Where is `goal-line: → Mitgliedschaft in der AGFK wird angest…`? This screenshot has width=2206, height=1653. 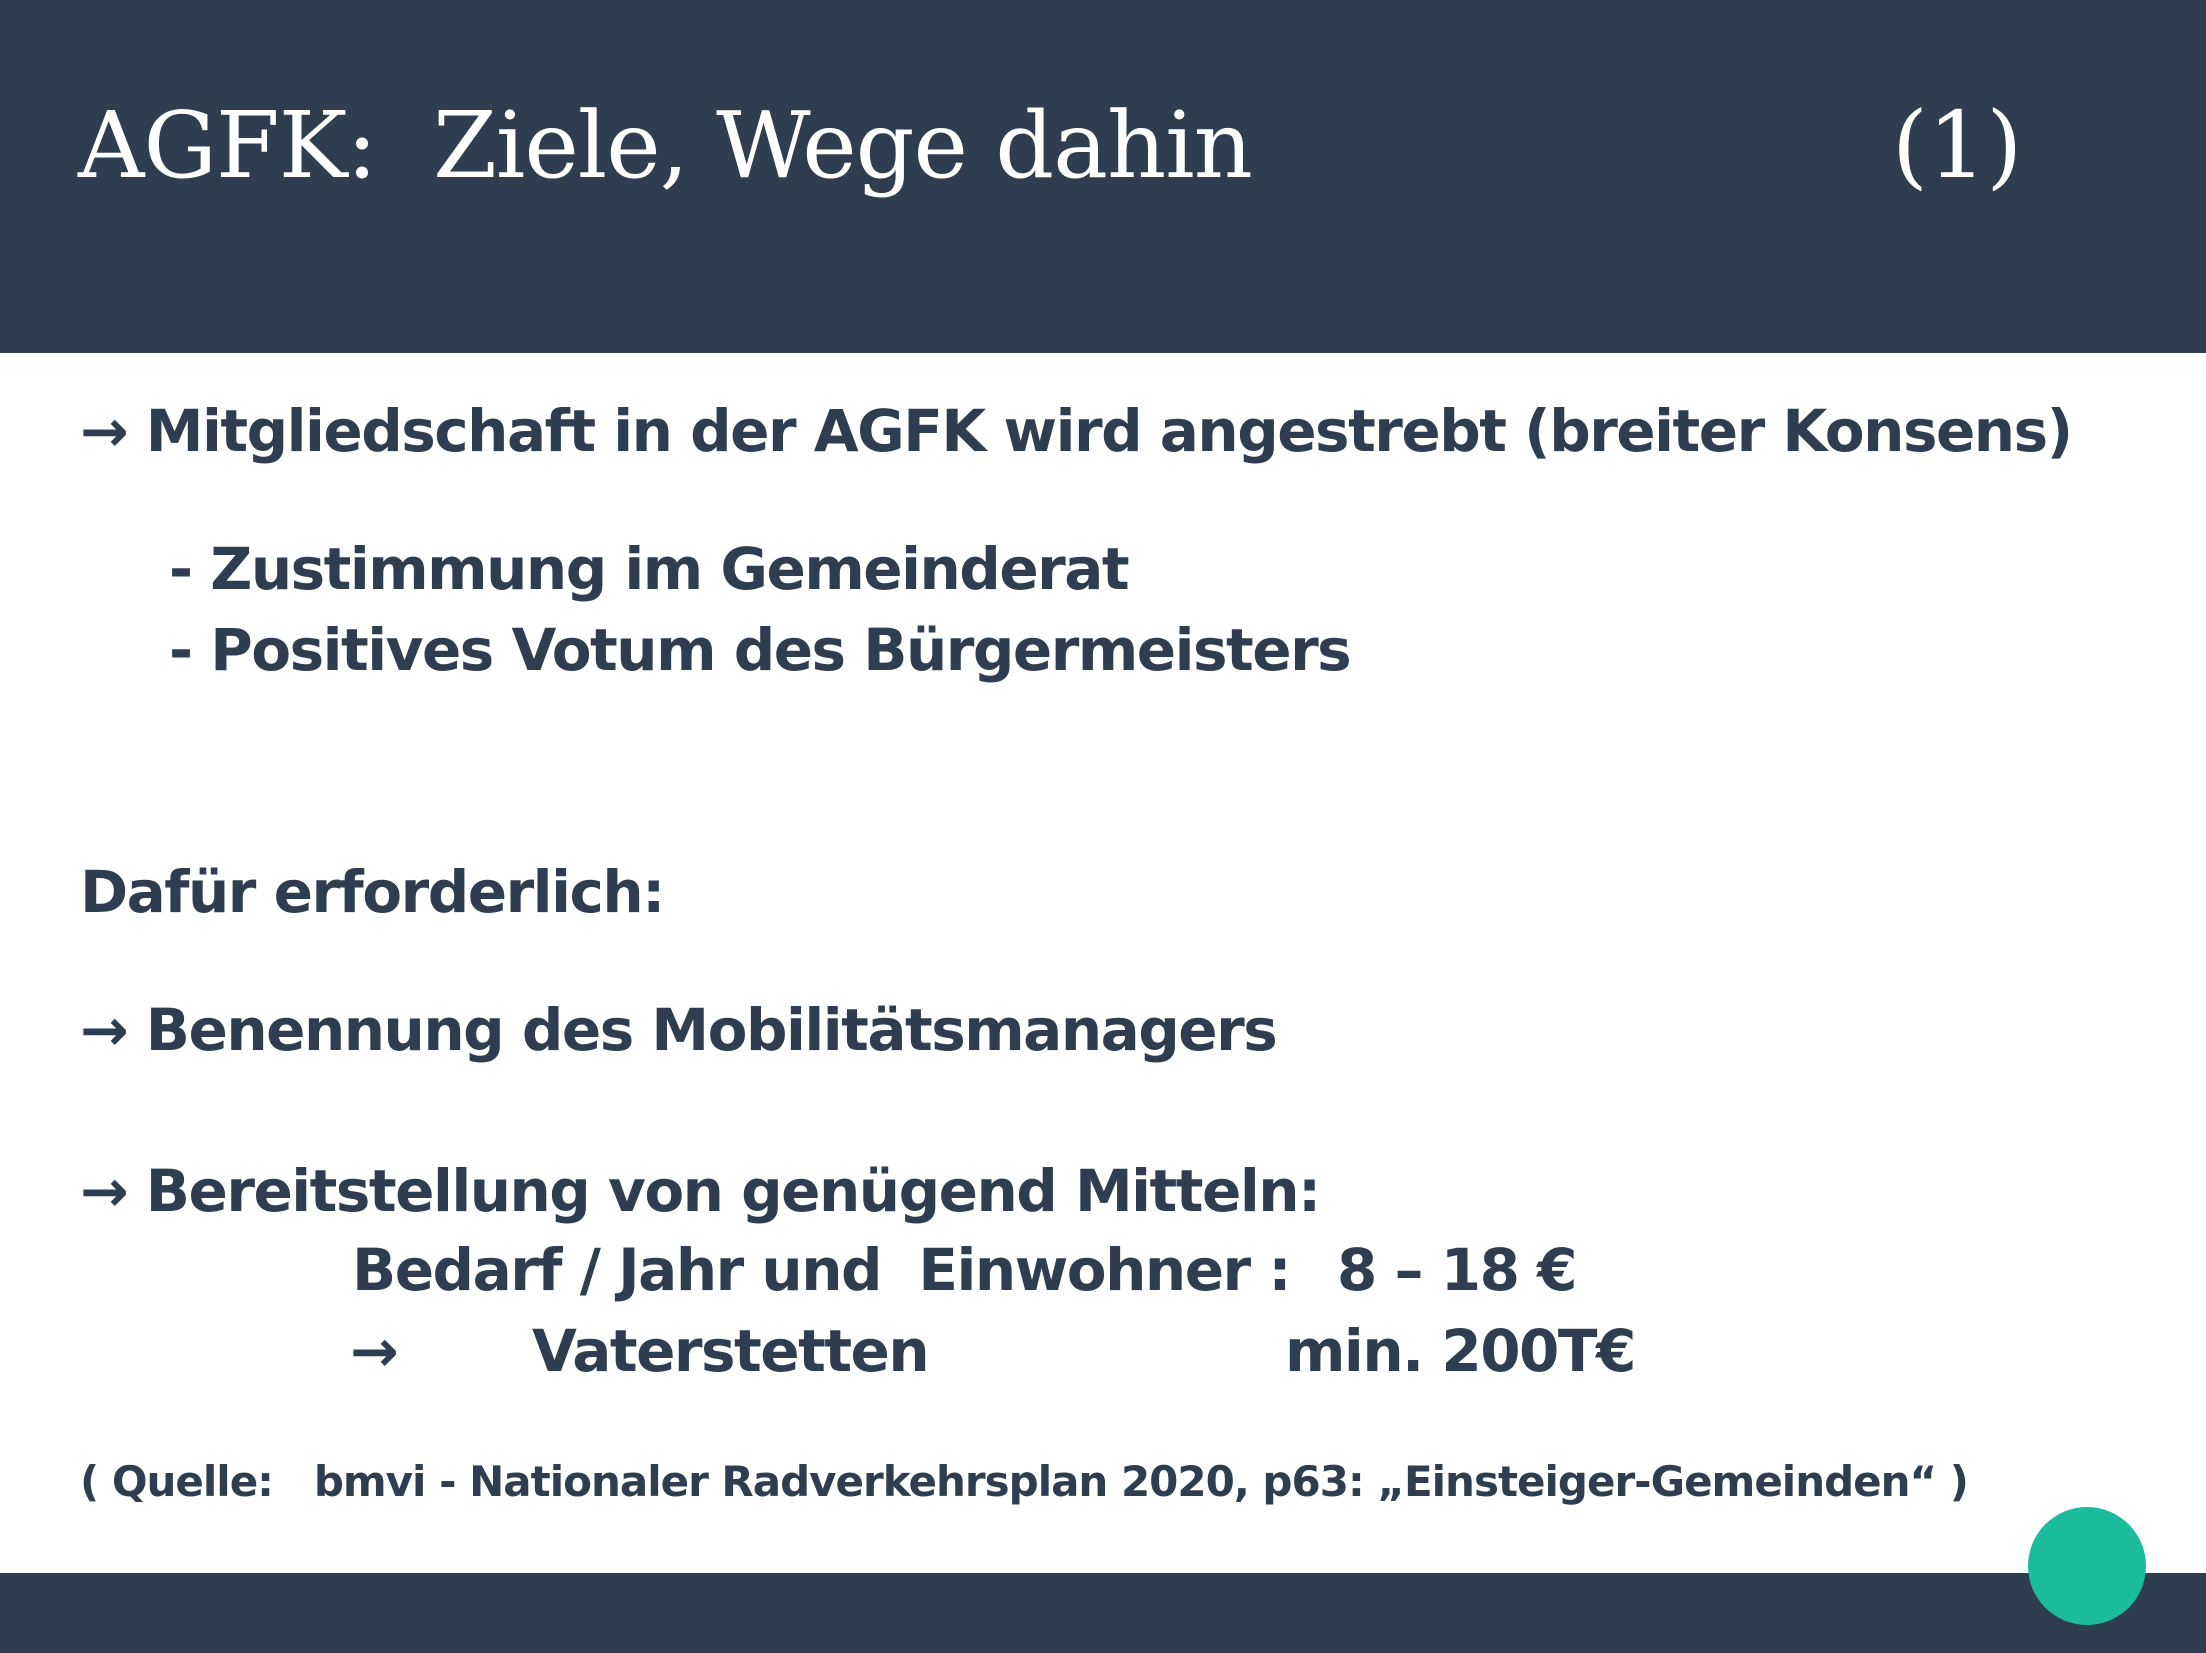 goal-line: → Mitgliedschaft in der AGFK wird angest… is located at coordinates (1076, 431).